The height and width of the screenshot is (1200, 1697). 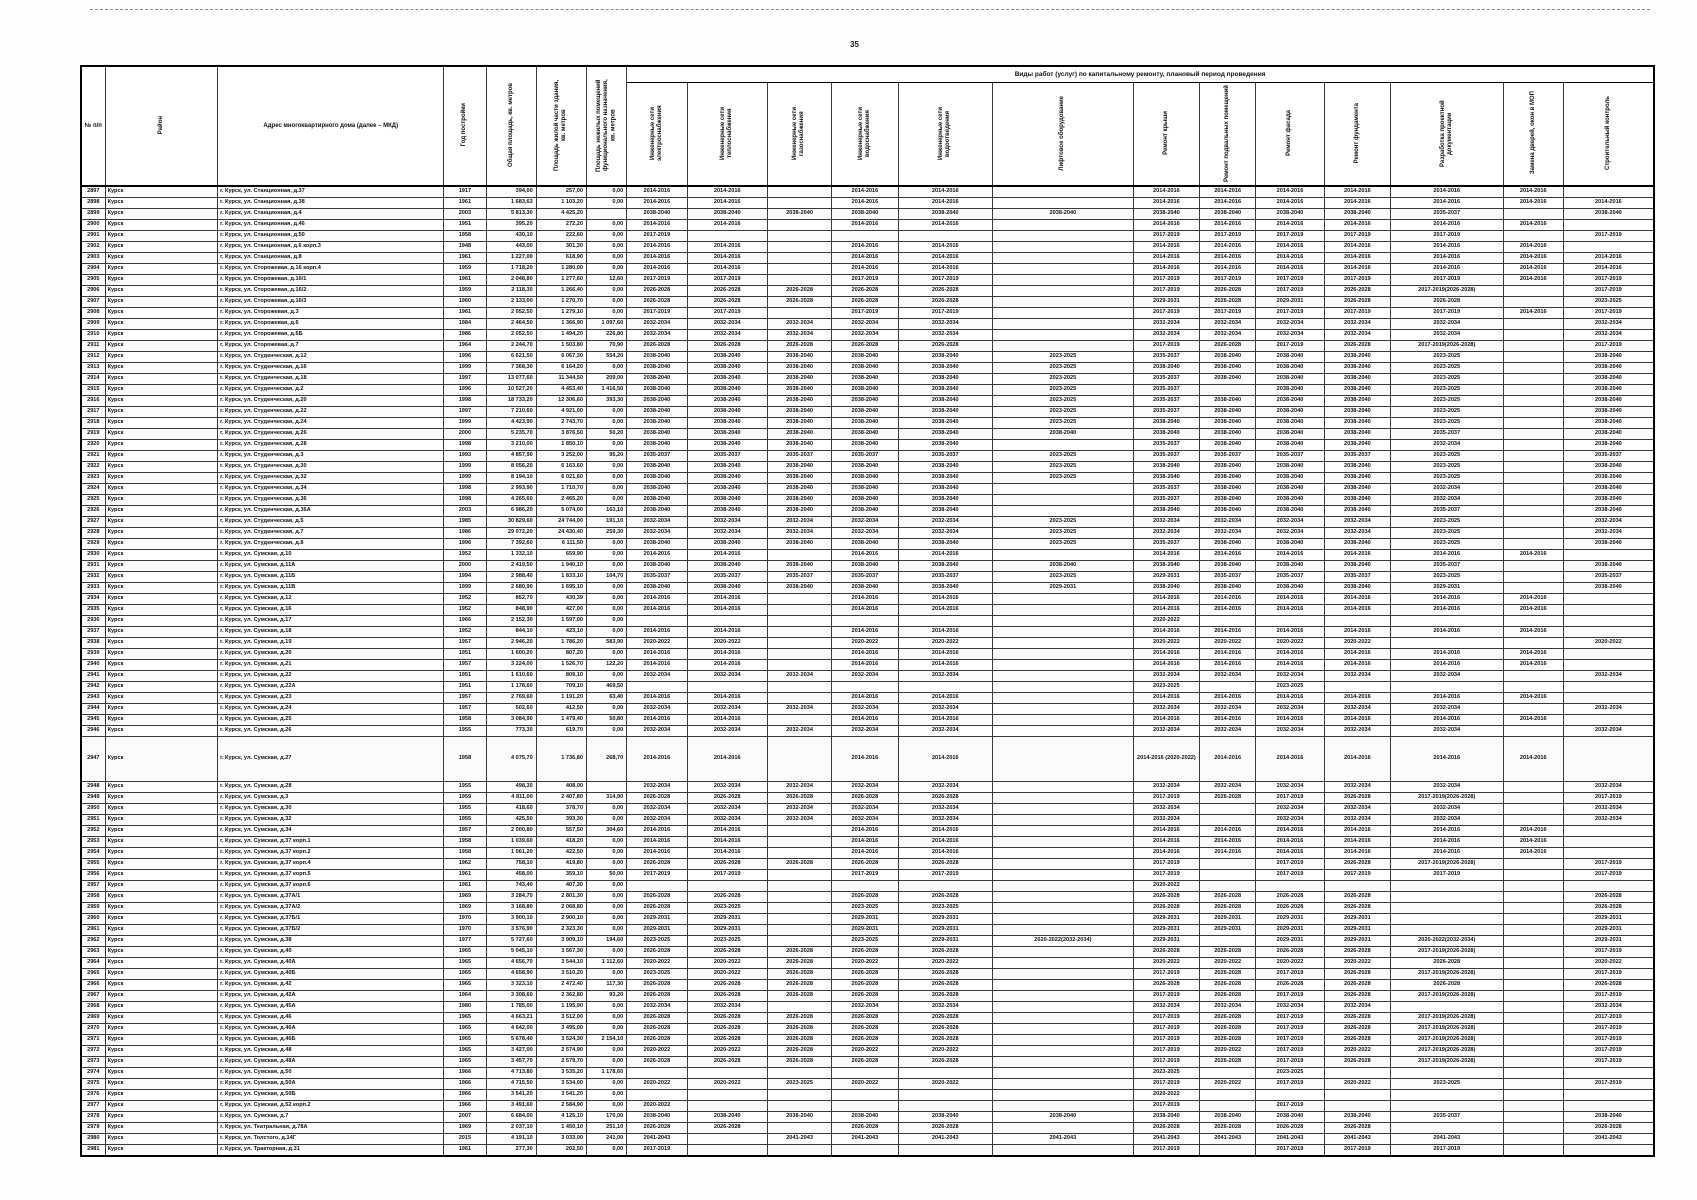 I want to click on cell-num: 2917, so click(x=93, y=412).